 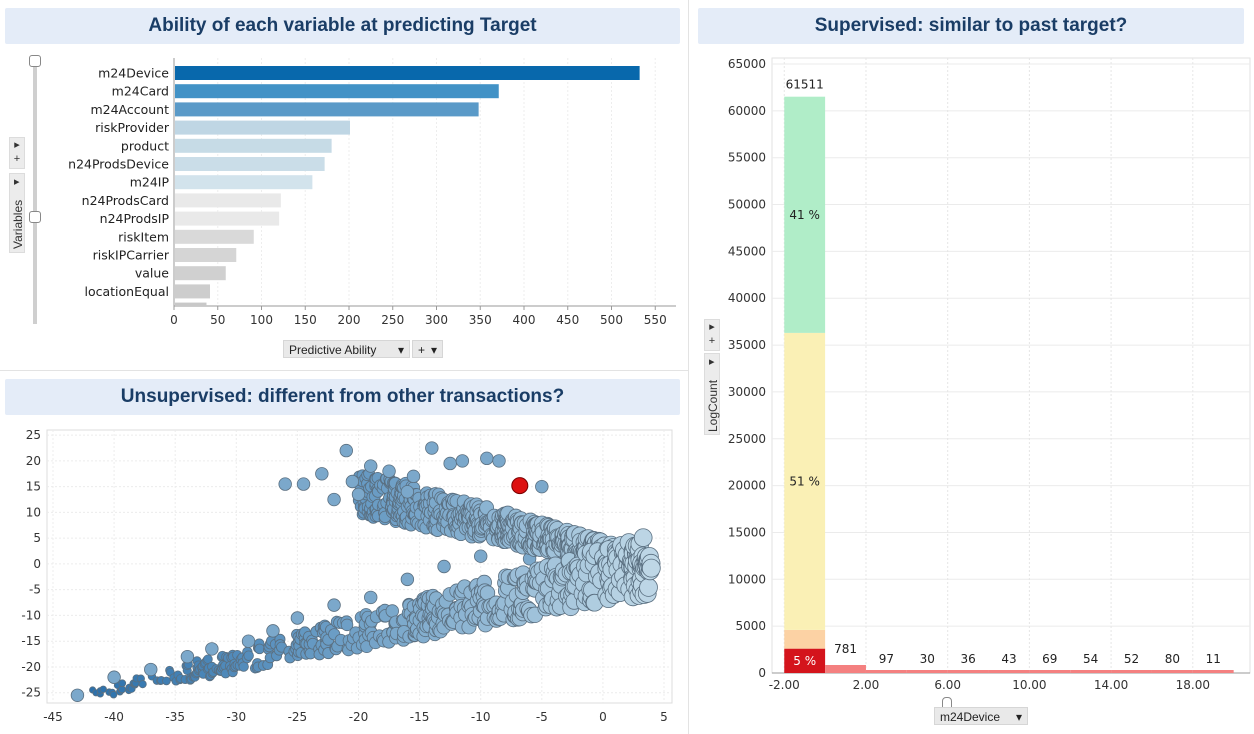 What do you see at coordinates (1111, 685) in the screenshot?
I see `x-tick-label: 14.00` at bounding box center [1111, 685].